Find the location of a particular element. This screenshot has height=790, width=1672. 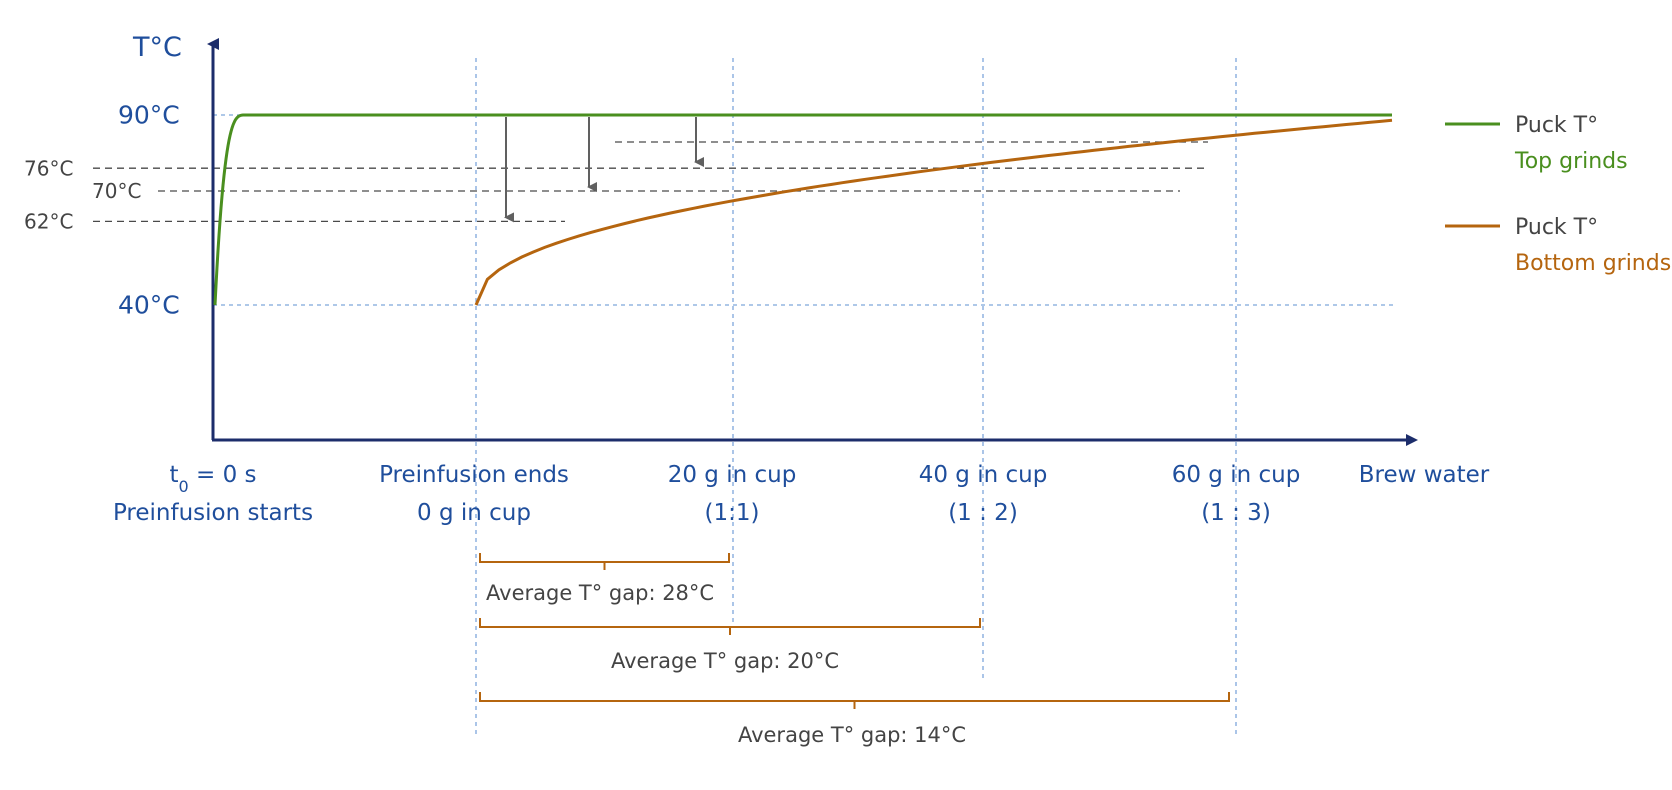

gap-arrows is located at coordinates (604, 170).